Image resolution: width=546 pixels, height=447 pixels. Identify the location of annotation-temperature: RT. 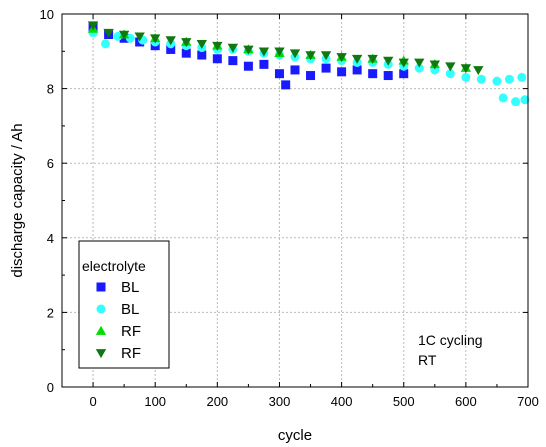
(427, 360).